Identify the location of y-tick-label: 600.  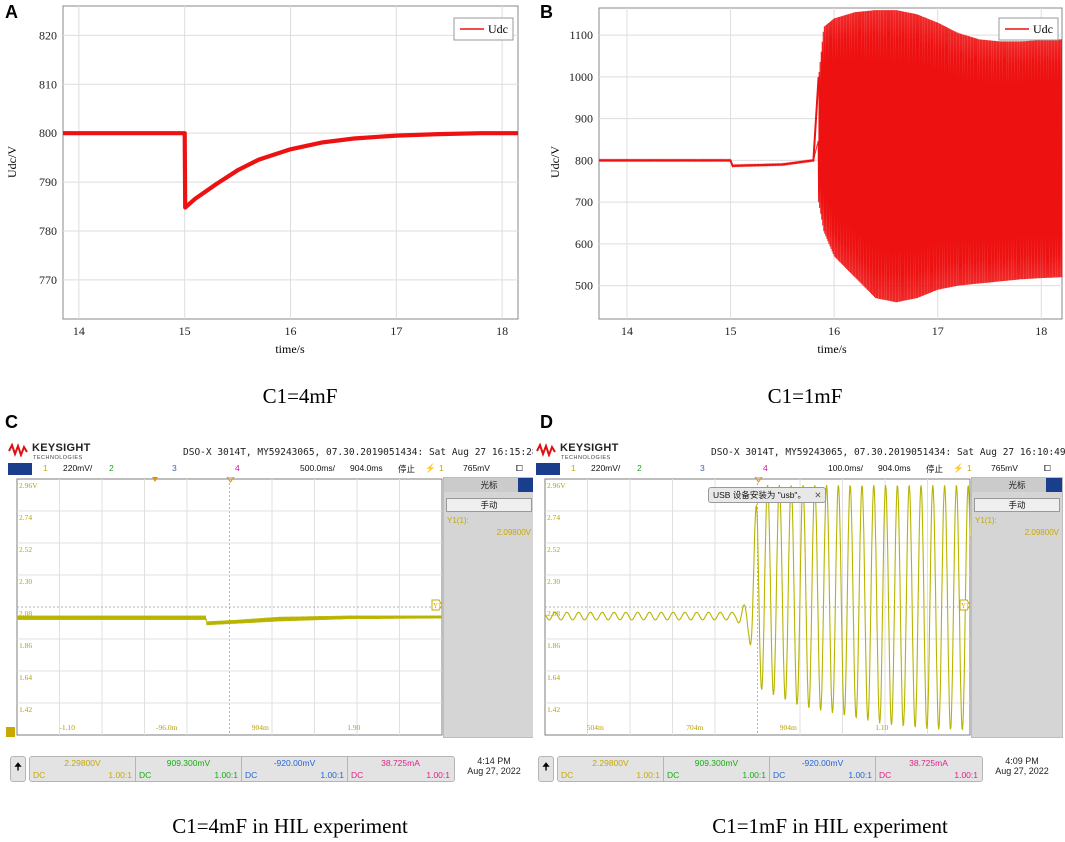
(584, 244).